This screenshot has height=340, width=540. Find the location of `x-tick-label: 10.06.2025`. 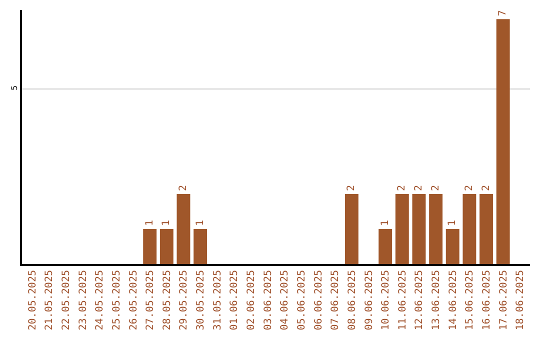

x-tick-label: 10.06.2025 is located at coordinates (386, 300).